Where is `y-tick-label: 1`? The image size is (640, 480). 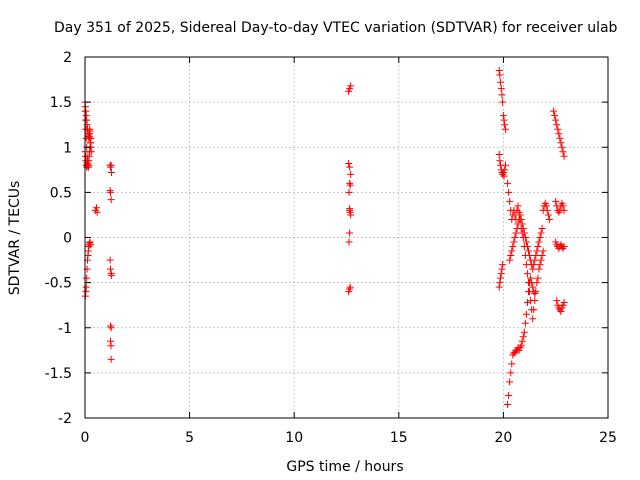 y-tick-label: 1 is located at coordinates (67, 148).